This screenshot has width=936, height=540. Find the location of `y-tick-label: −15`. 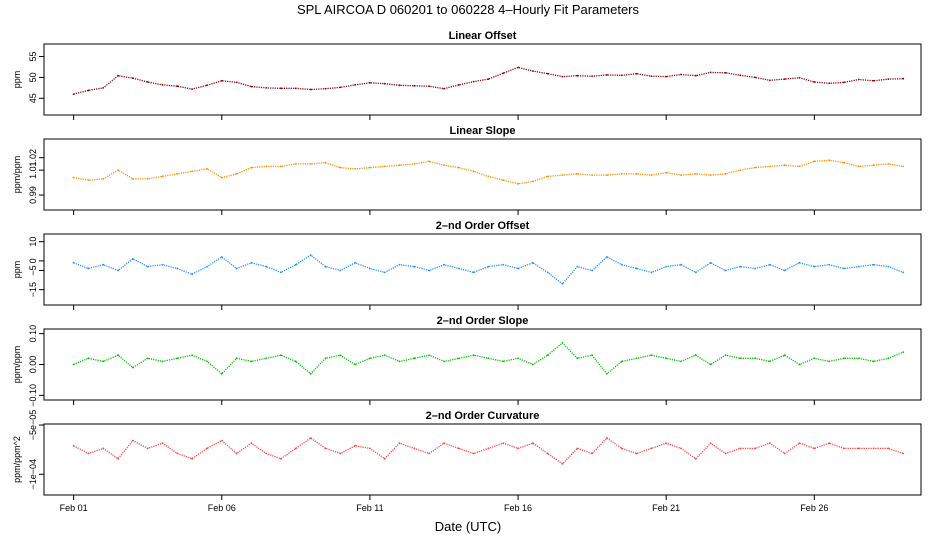

y-tick-label: −15 is located at coordinates (33, 289).